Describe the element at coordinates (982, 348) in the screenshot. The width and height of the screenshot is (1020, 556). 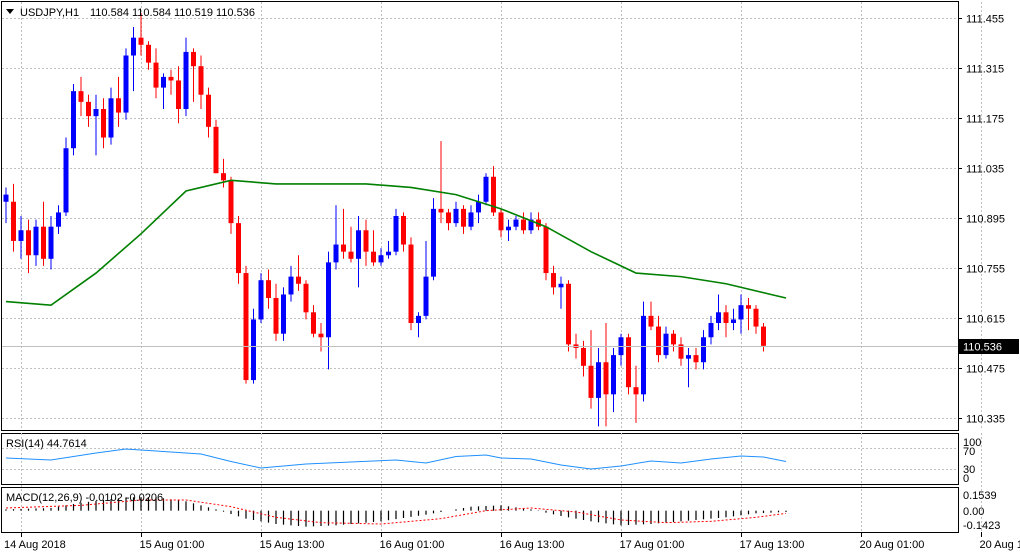
I see `current-price-label: 110.536` at that location.